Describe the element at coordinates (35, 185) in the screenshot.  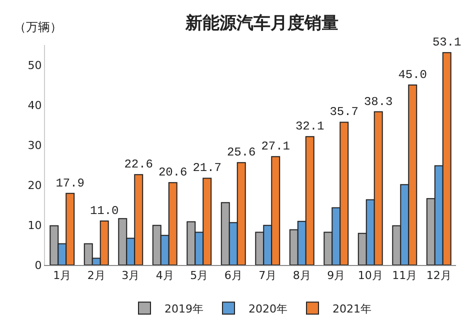
I see `y-tick-label: 20` at that location.